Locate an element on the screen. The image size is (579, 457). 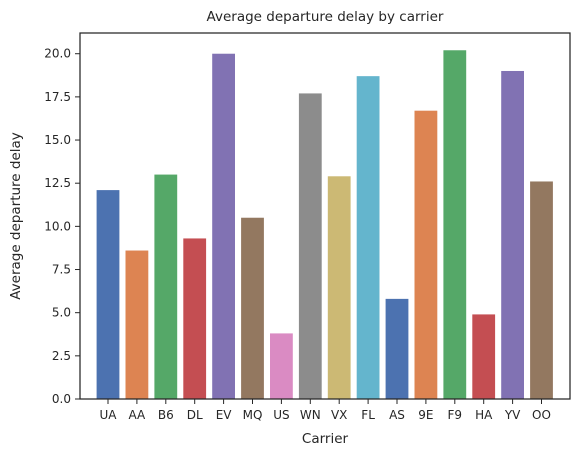
bar-vx is located at coordinates (339, 287).